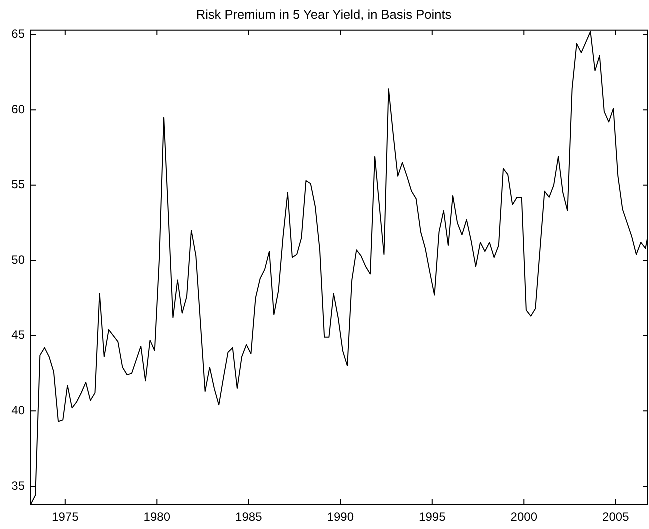  Describe the element at coordinates (19, 109) in the screenshot. I see `y-tick-label: 60` at that location.